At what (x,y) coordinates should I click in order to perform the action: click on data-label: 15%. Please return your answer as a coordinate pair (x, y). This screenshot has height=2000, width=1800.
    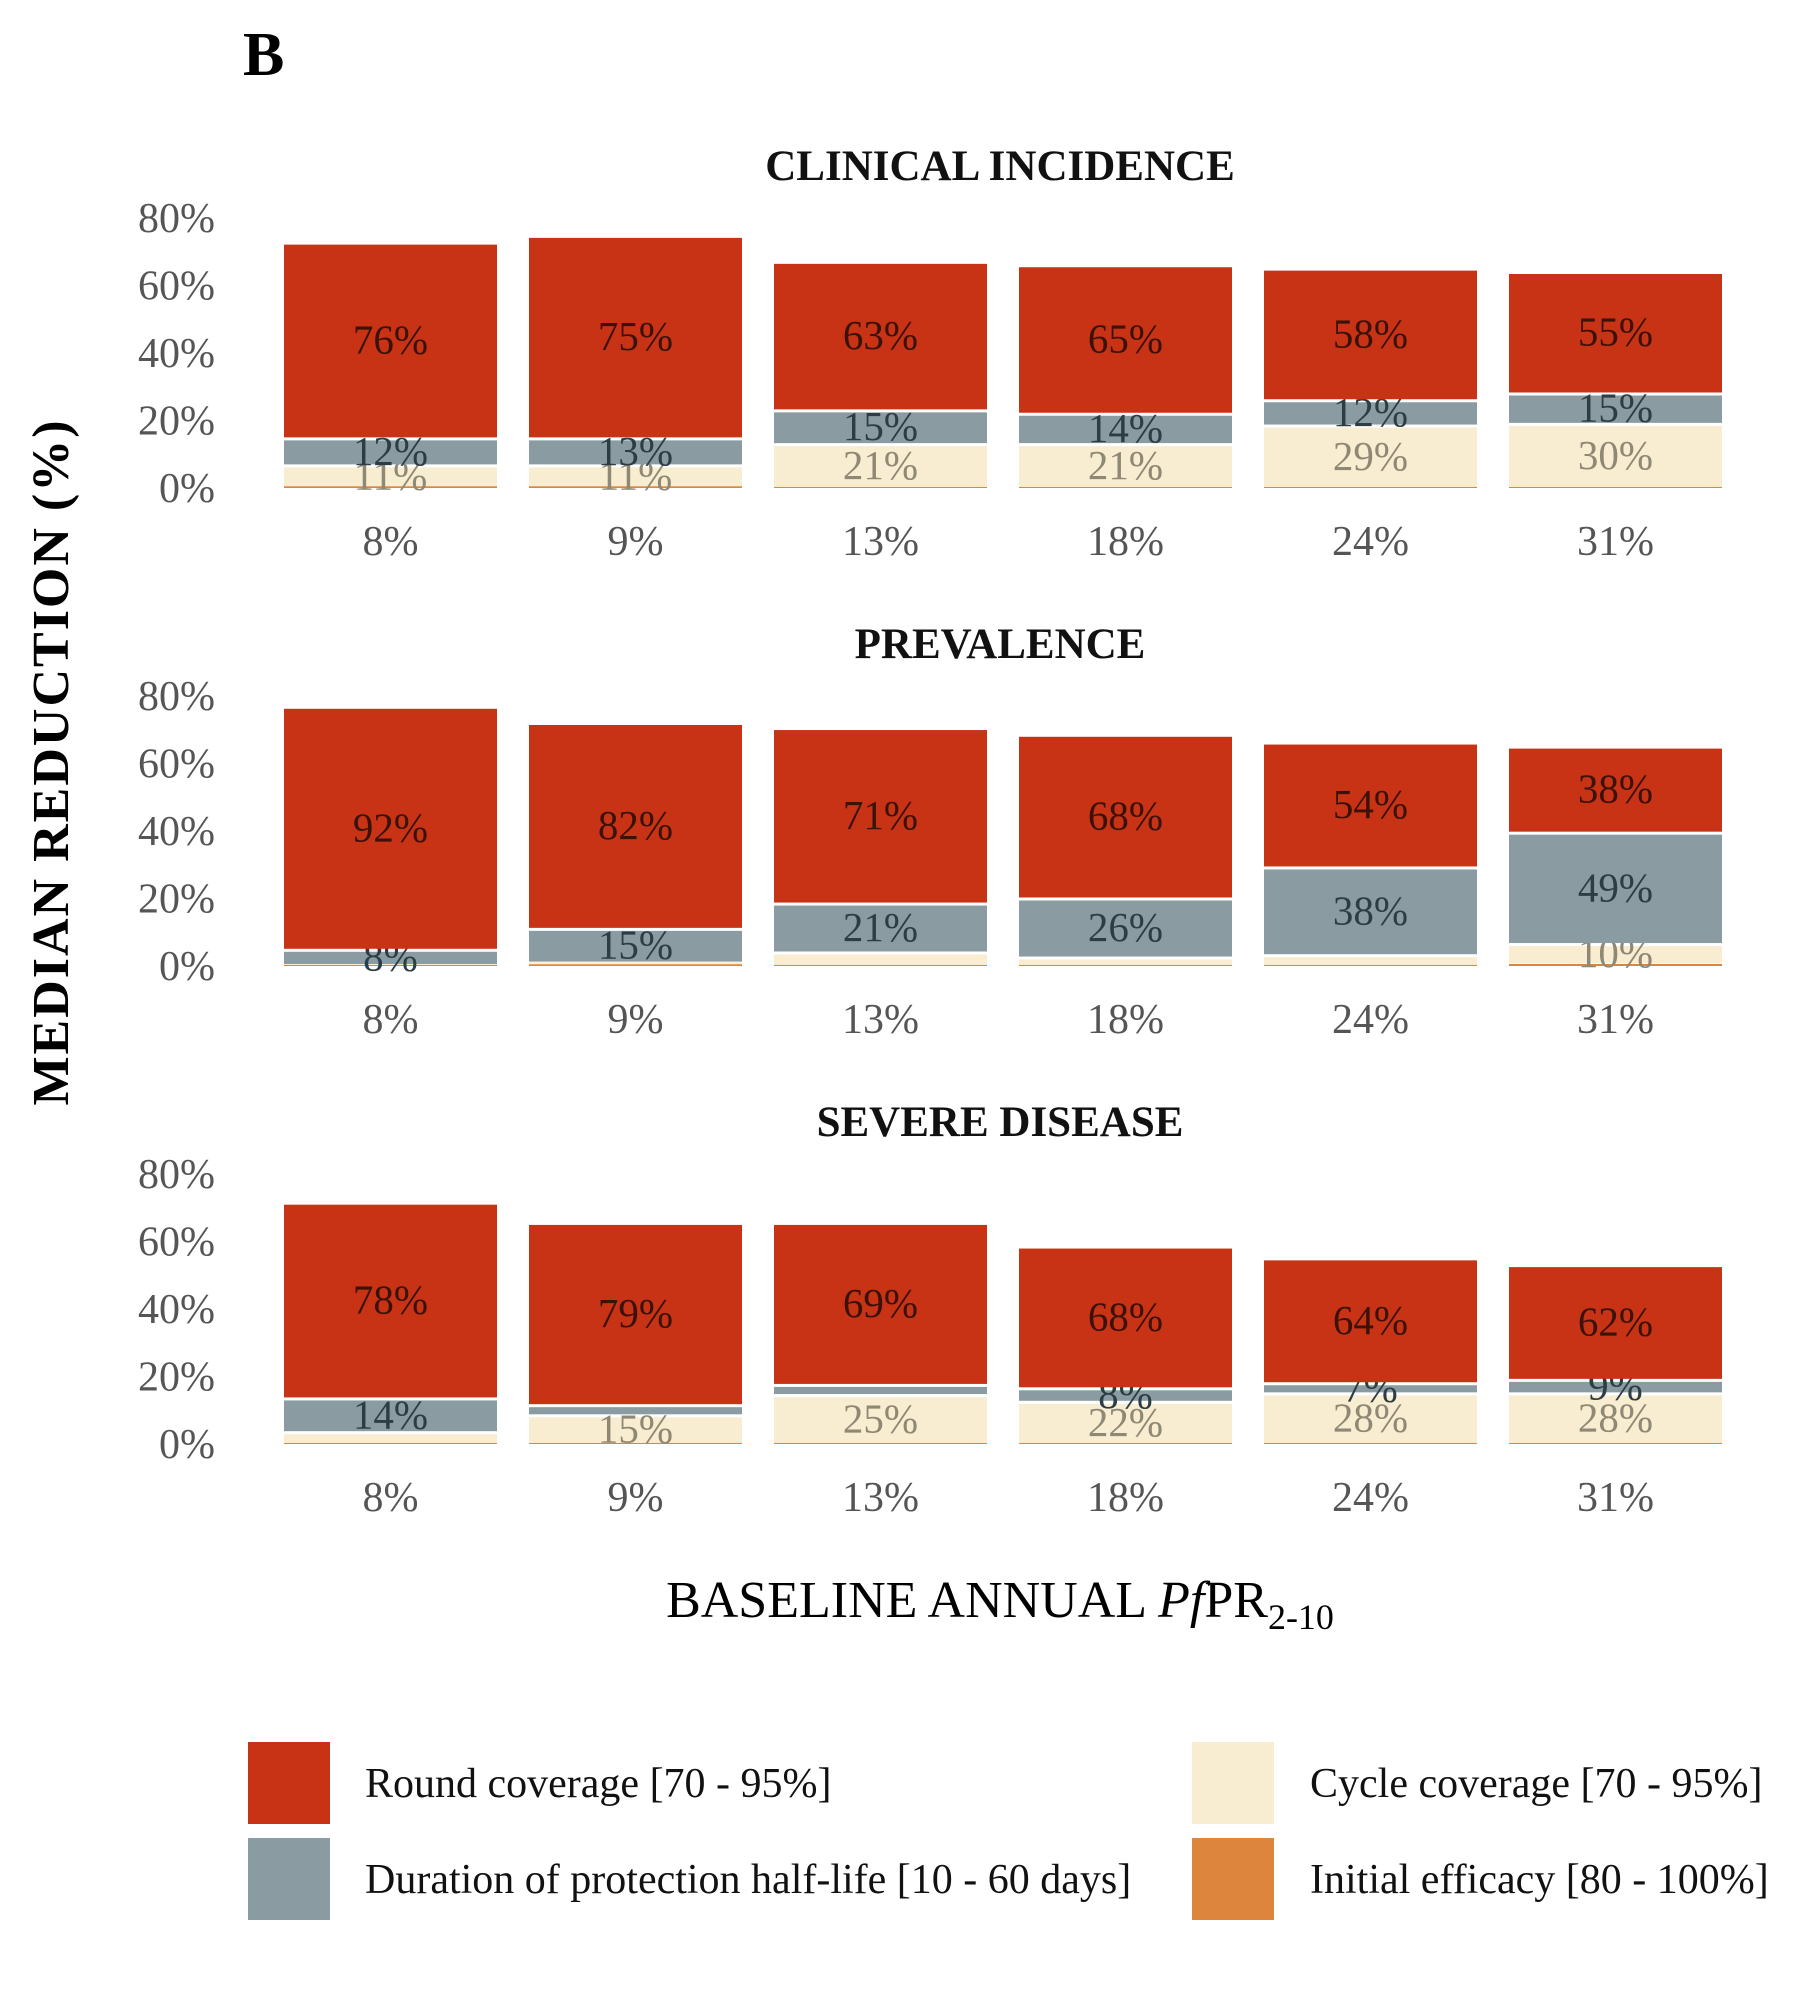
    Looking at the image, I should click on (635, 945).